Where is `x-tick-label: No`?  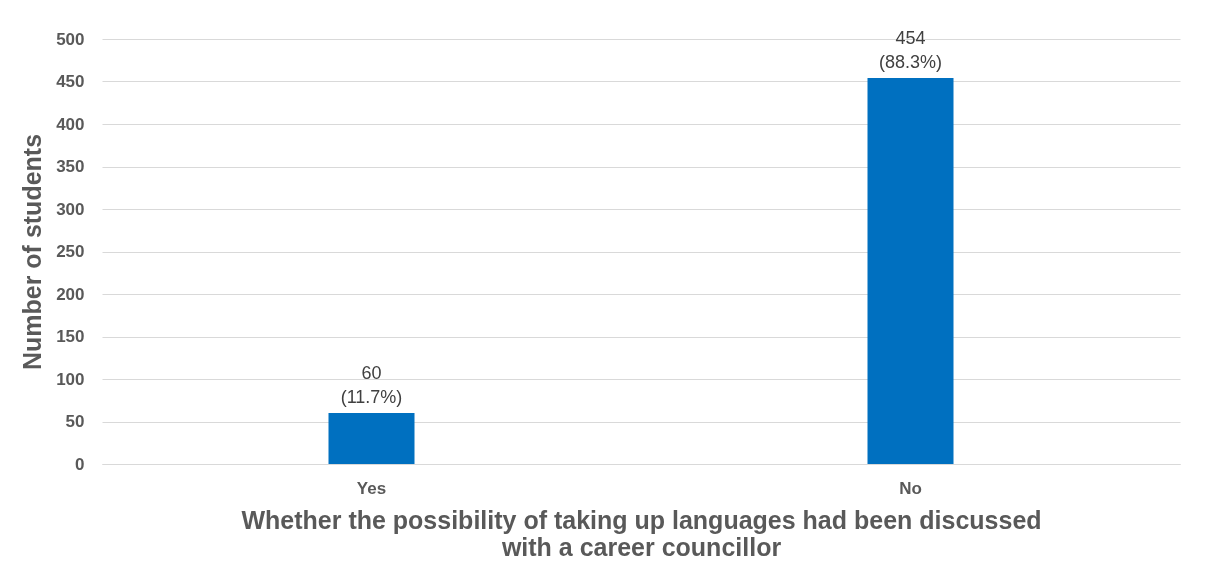
x-tick-label: No is located at coordinates (910, 488).